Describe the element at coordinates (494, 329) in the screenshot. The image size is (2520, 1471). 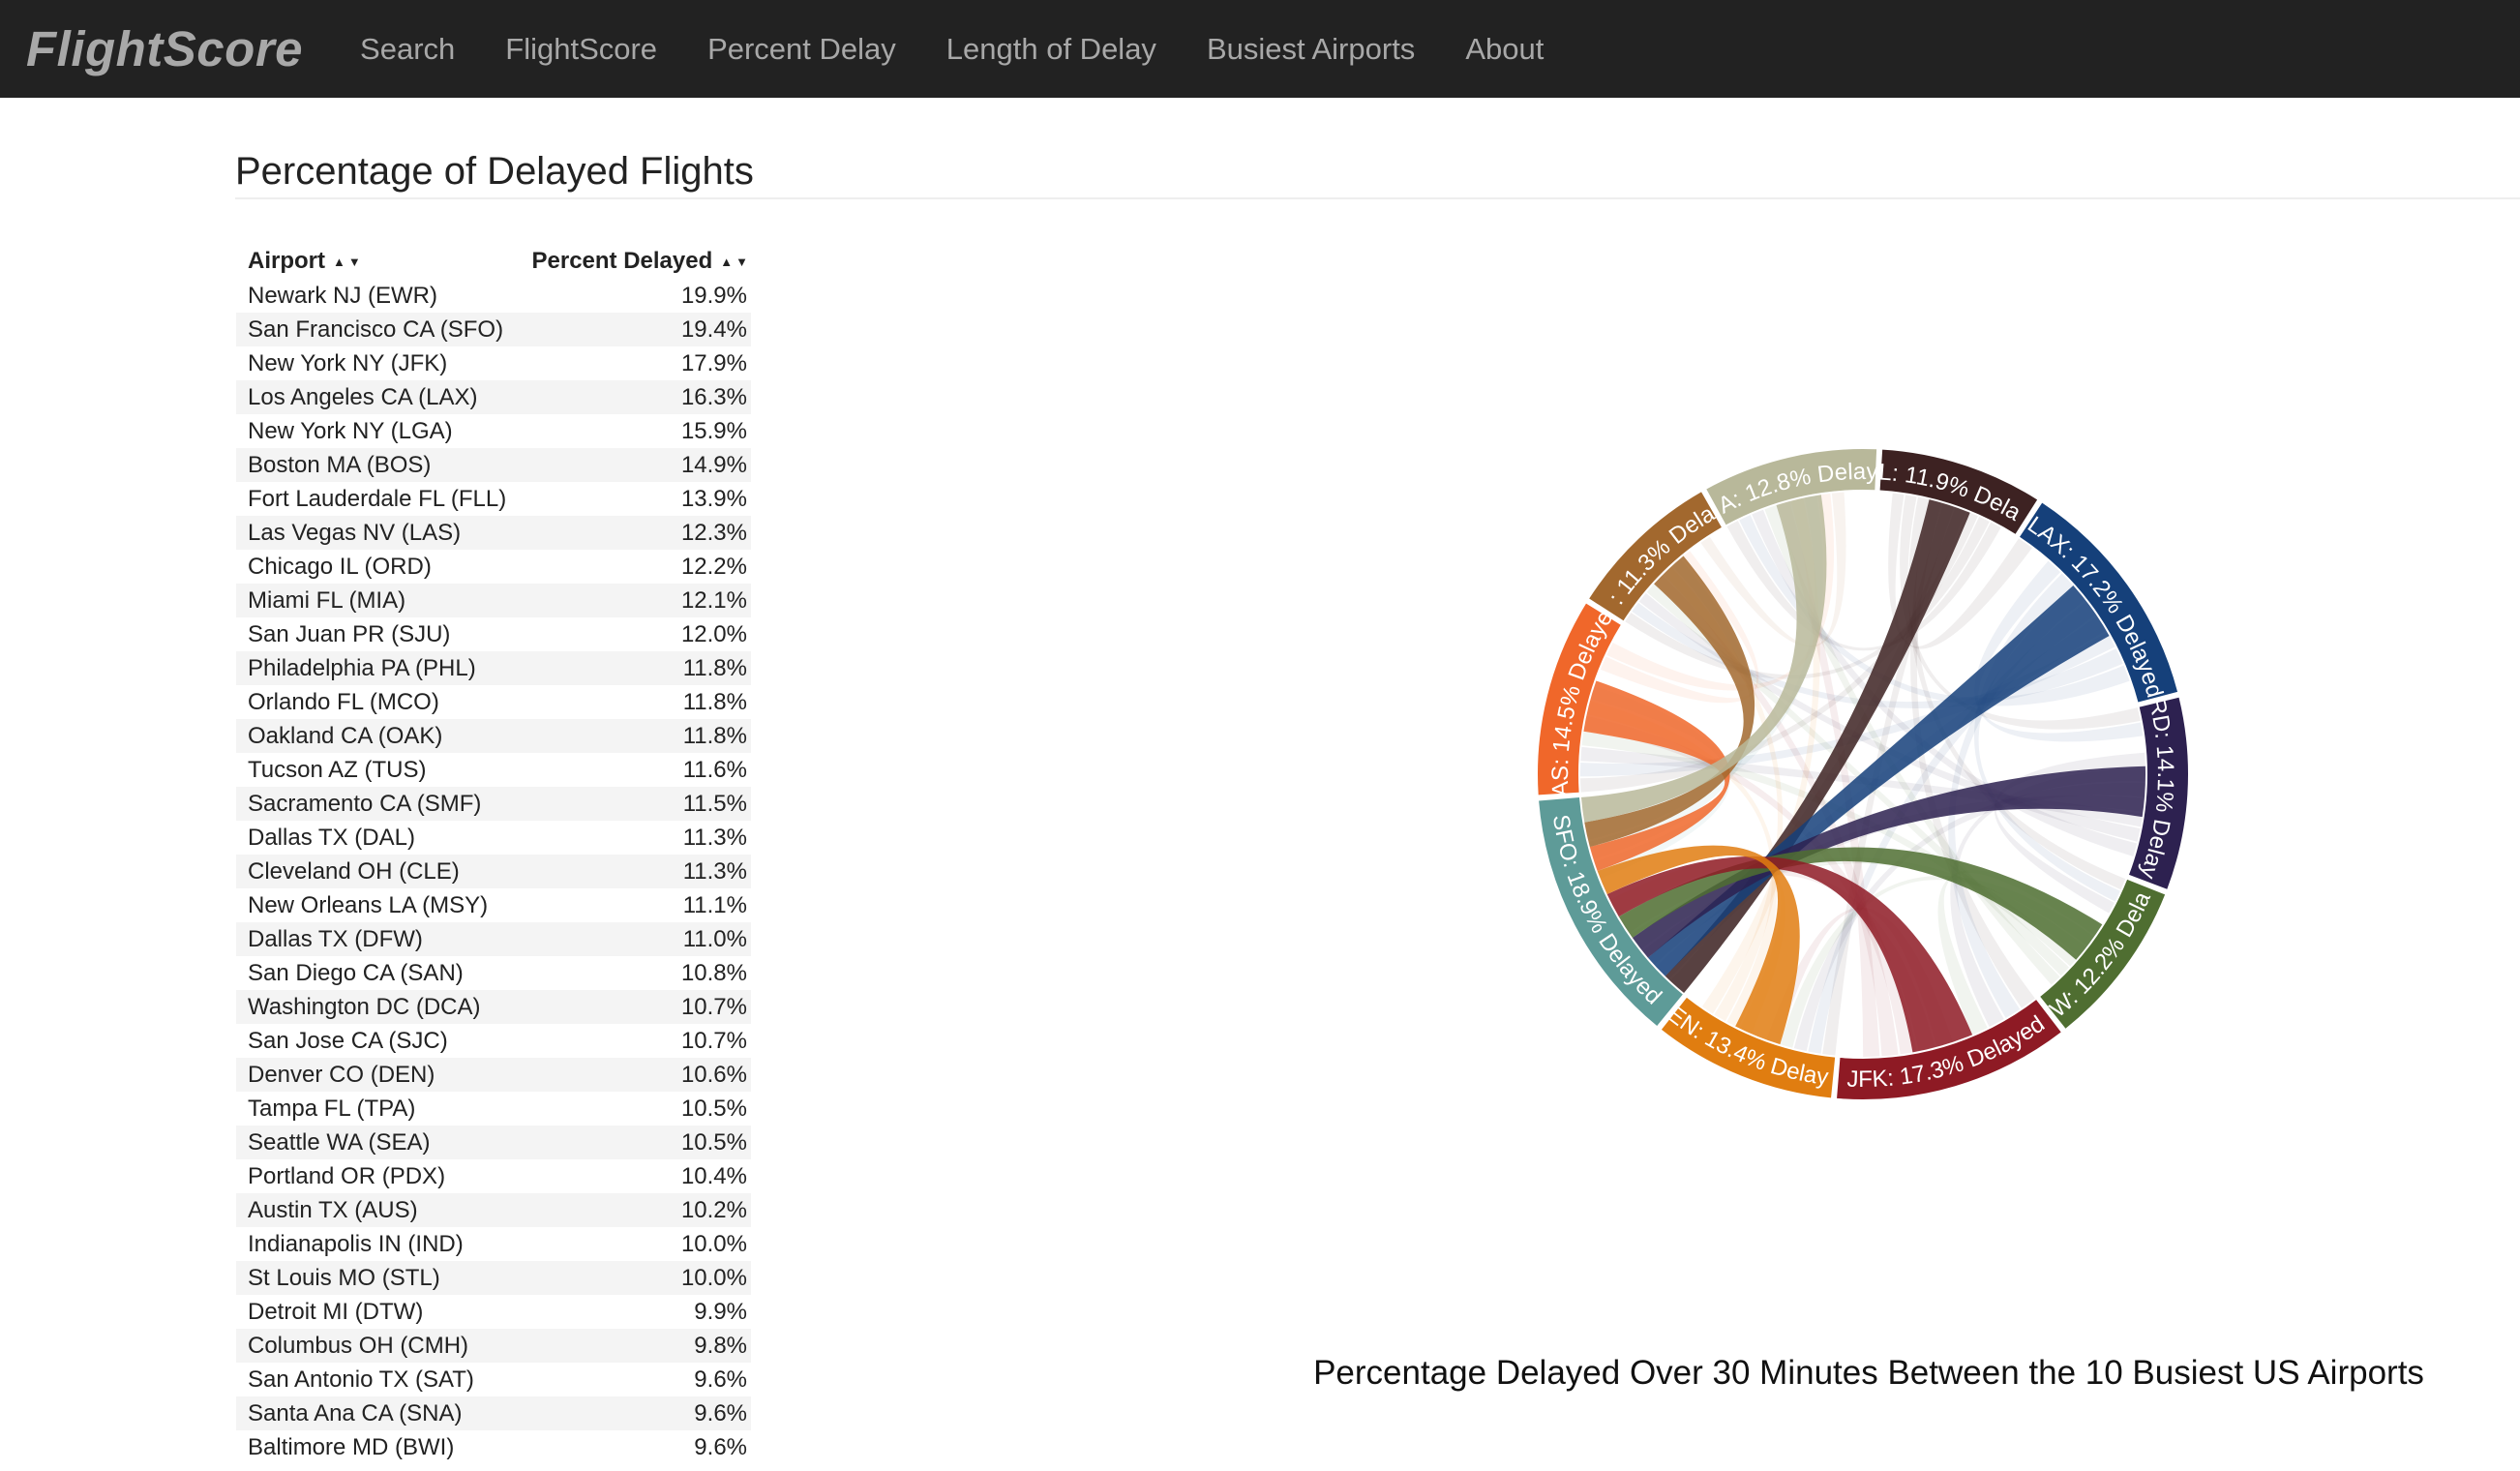
I see `table-row: San Francisco CA (SFO) 19.4%` at that location.